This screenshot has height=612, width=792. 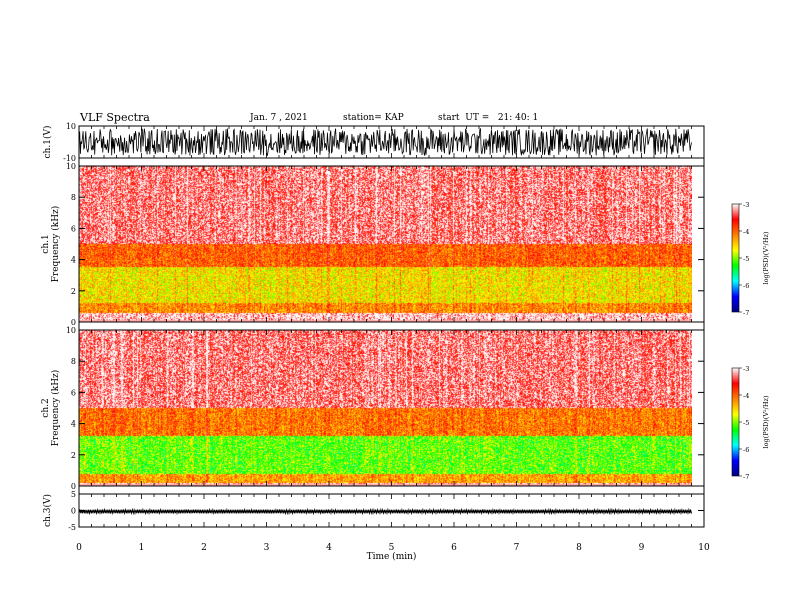 What do you see at coordinates (392, 556) in the screenshot?
I see `x-axis-label: Time (min)` at bounding box center [392, 556].